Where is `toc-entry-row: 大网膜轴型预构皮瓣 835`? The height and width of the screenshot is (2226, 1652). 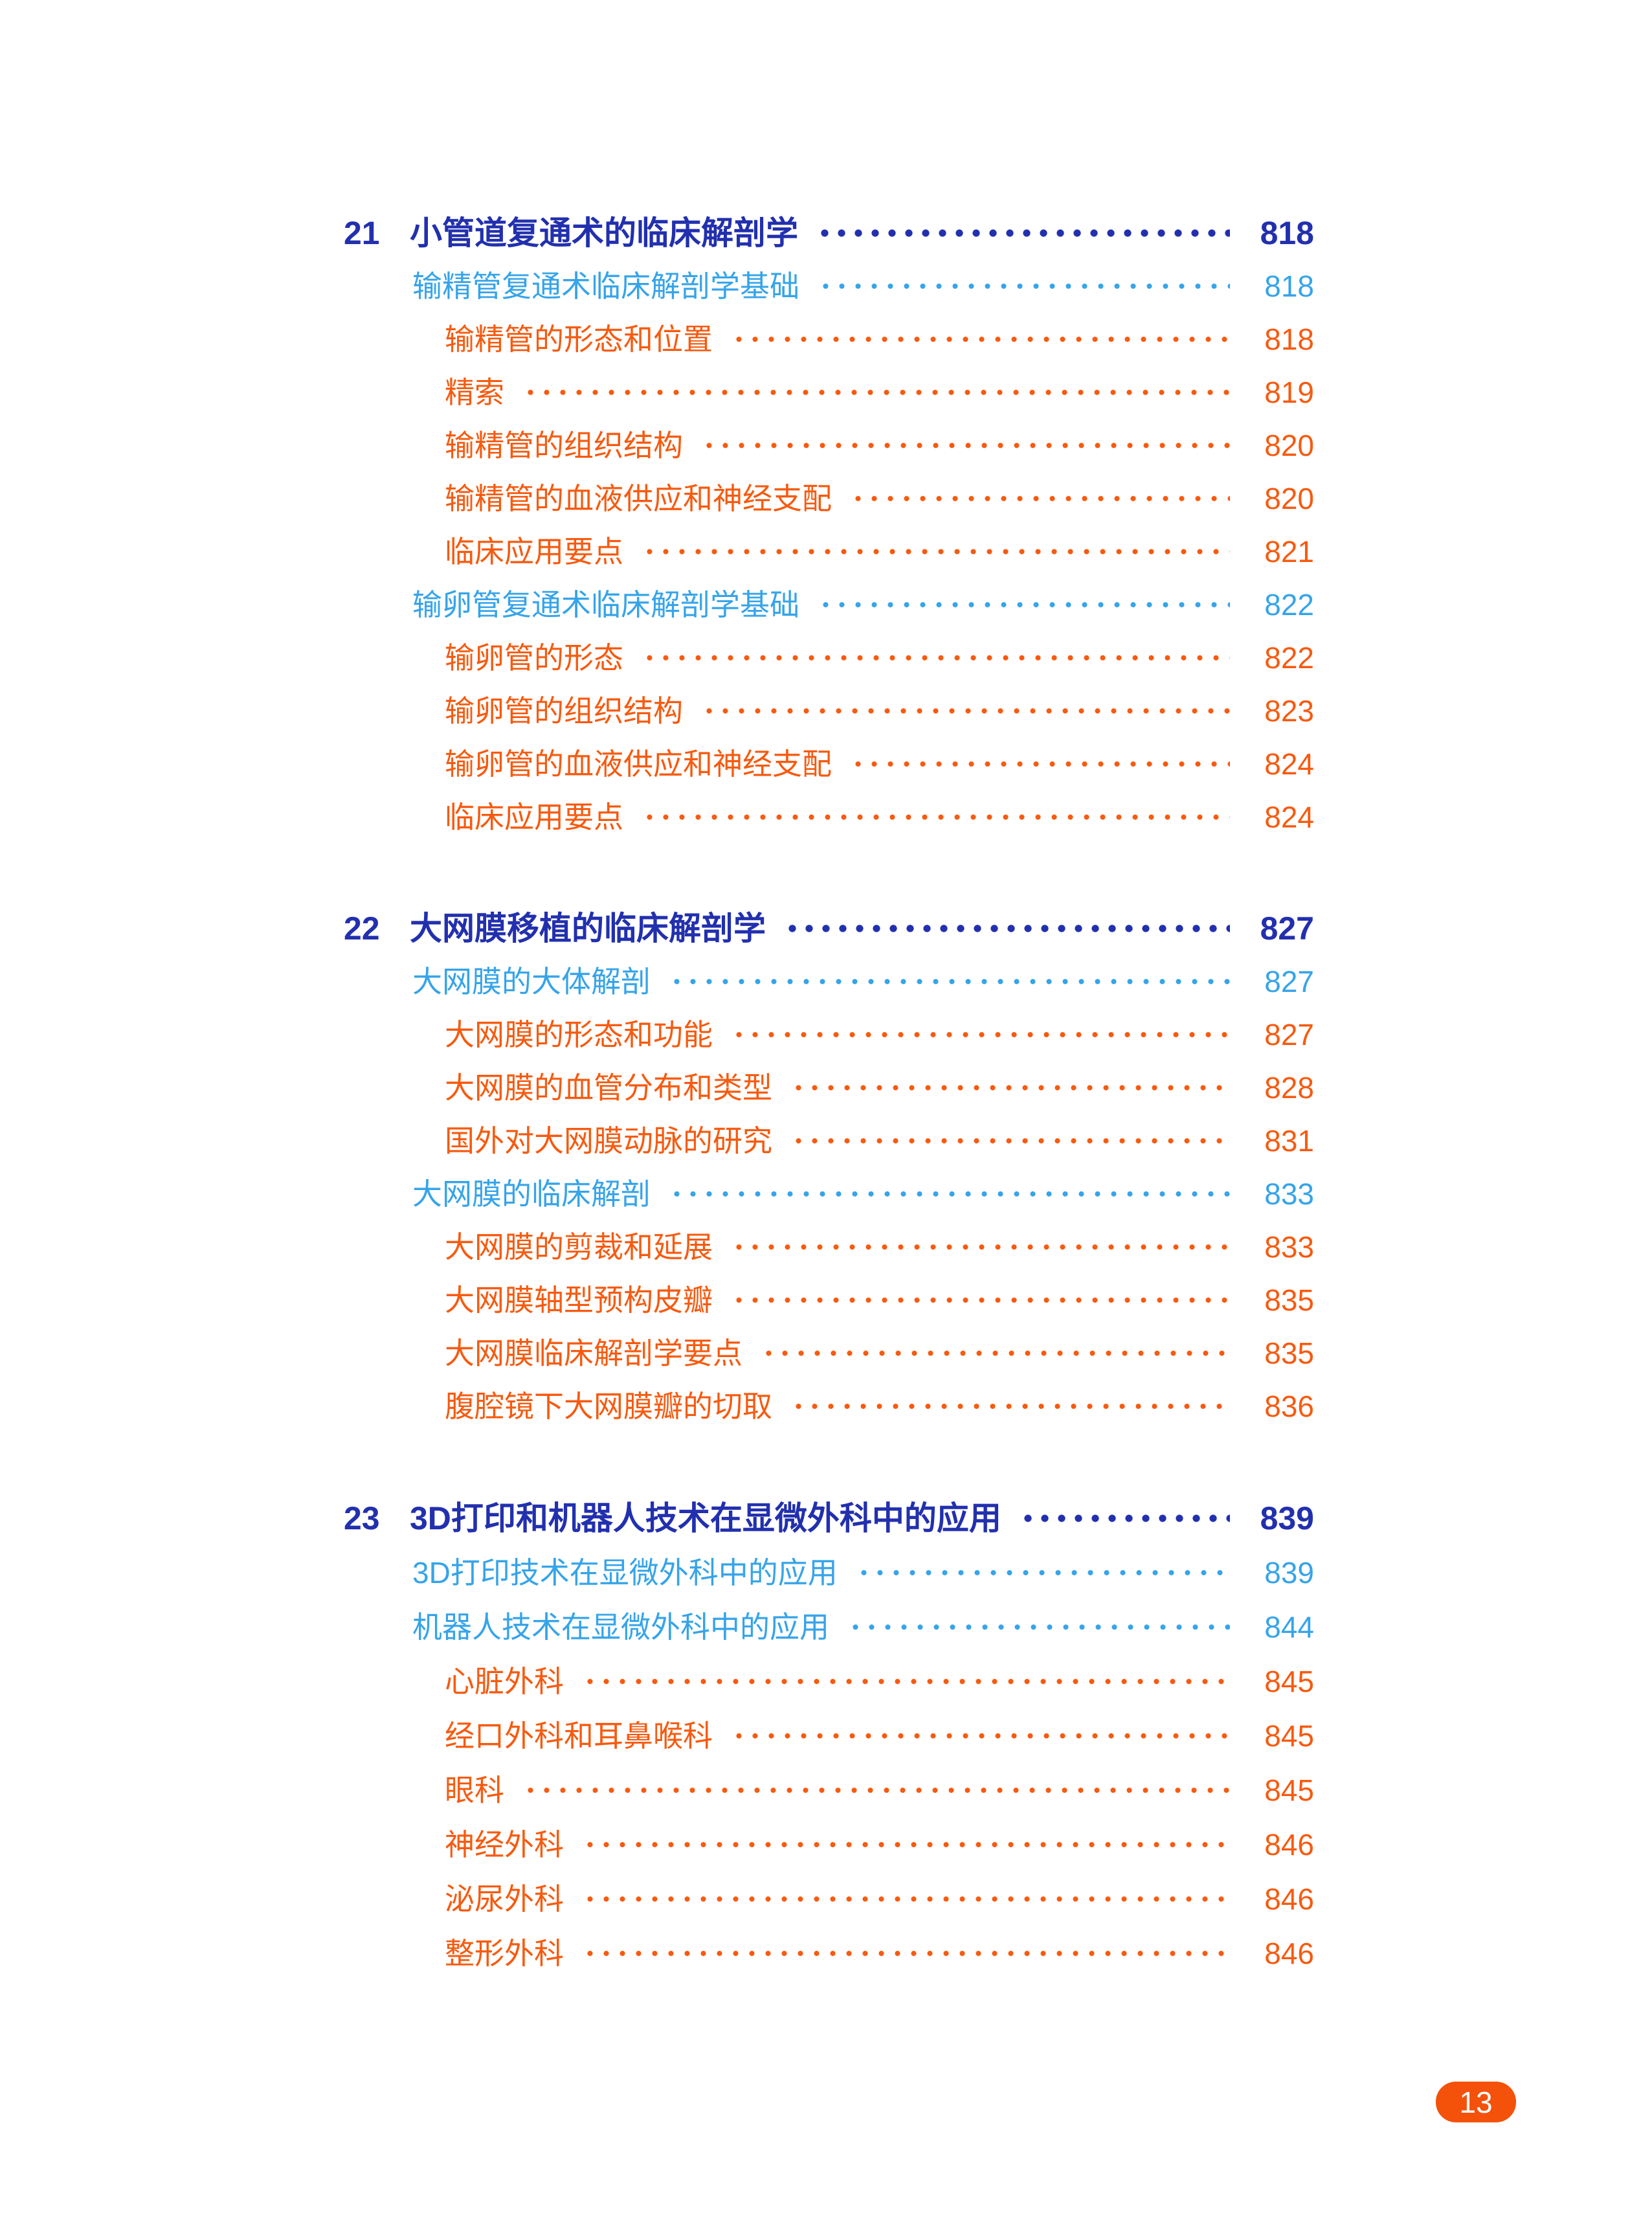 toc-entry-row: 大网膜轴型预构皮瓣 835 is located at coordinates (826, 1300).